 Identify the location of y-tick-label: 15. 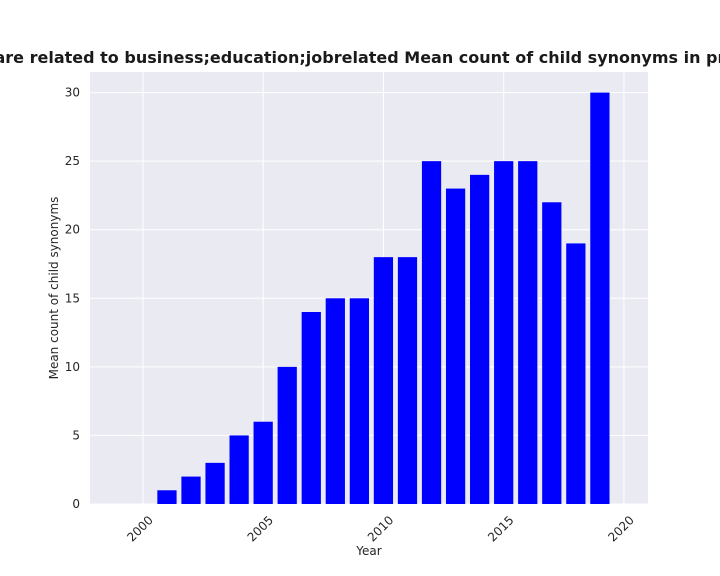
(72, 298).